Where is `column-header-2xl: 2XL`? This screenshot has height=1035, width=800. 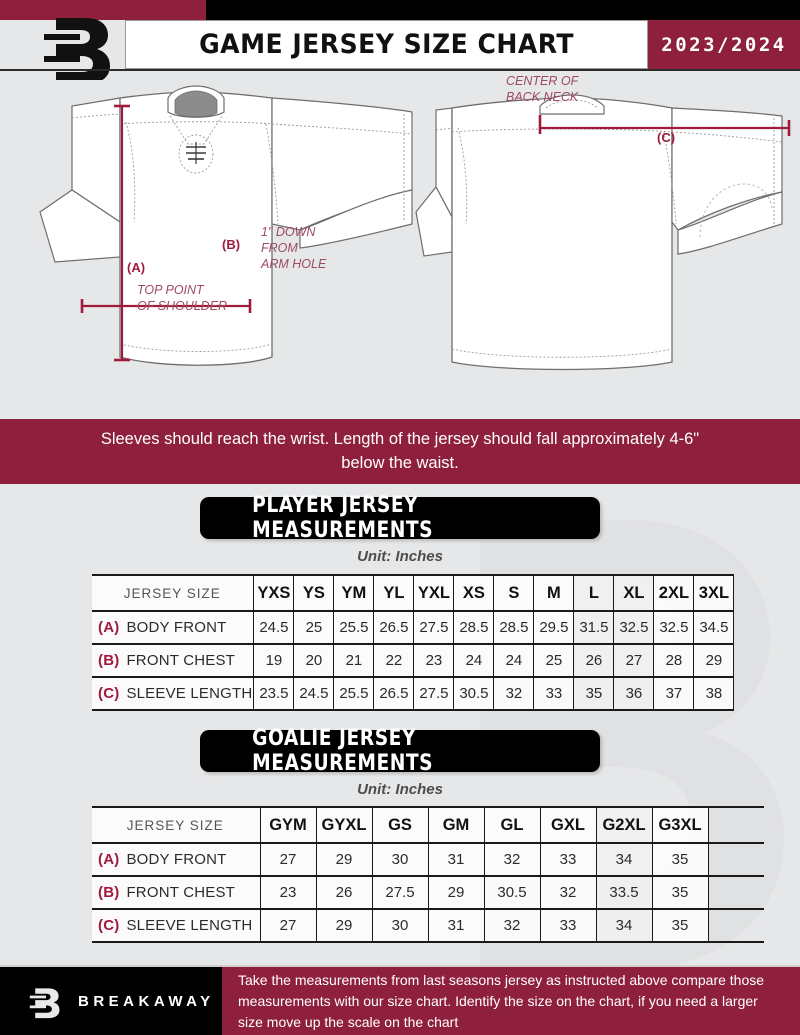 column-header-2xl: 2XL is located at coordinates (674, 593).